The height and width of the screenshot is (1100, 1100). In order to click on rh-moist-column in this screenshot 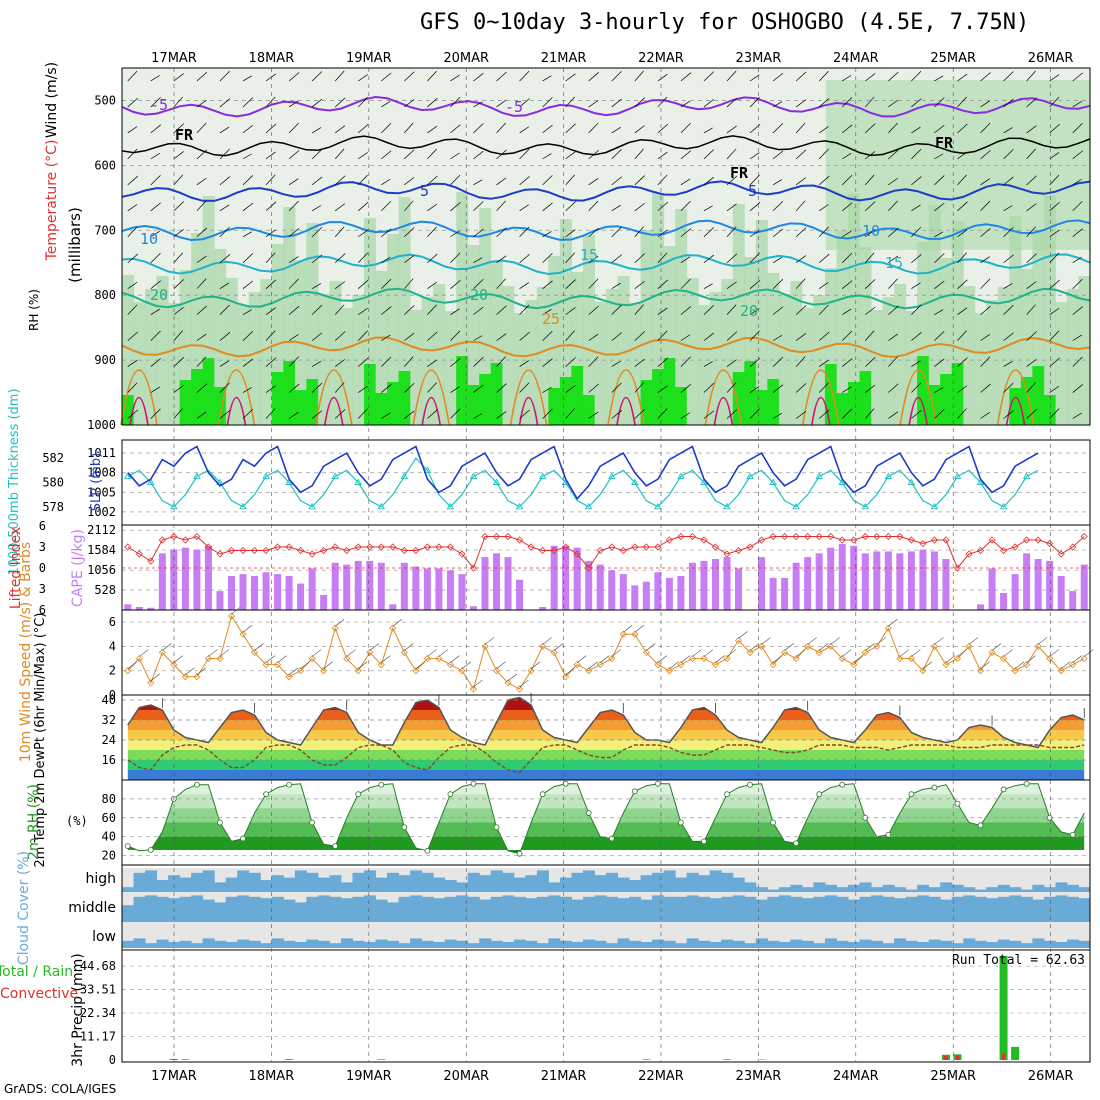, I will do `click(681, 317)`.